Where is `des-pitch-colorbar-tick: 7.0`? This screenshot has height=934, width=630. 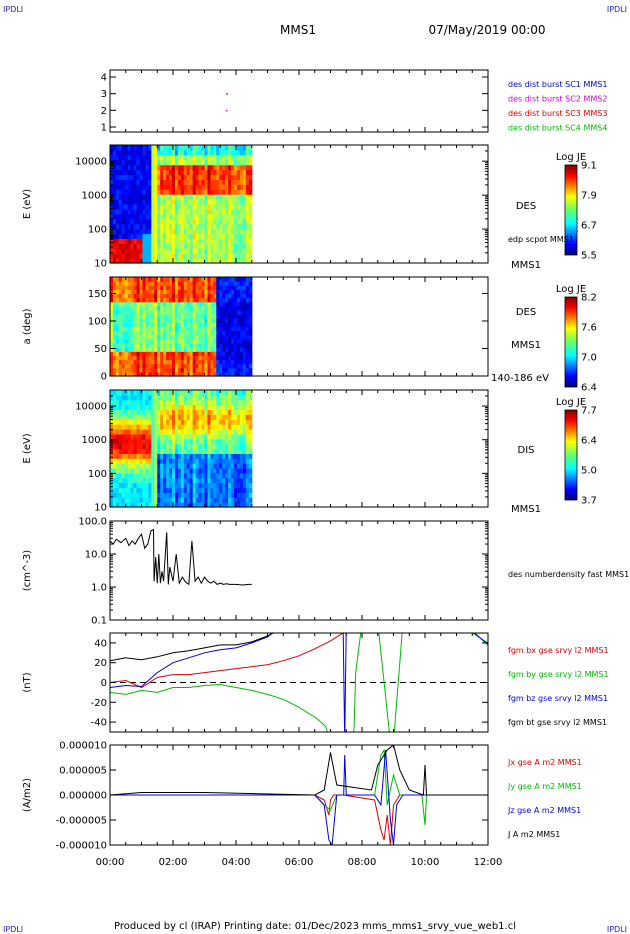
des-pitch-colorbar-tick: 7.0 is located at coordinates (589, 358).